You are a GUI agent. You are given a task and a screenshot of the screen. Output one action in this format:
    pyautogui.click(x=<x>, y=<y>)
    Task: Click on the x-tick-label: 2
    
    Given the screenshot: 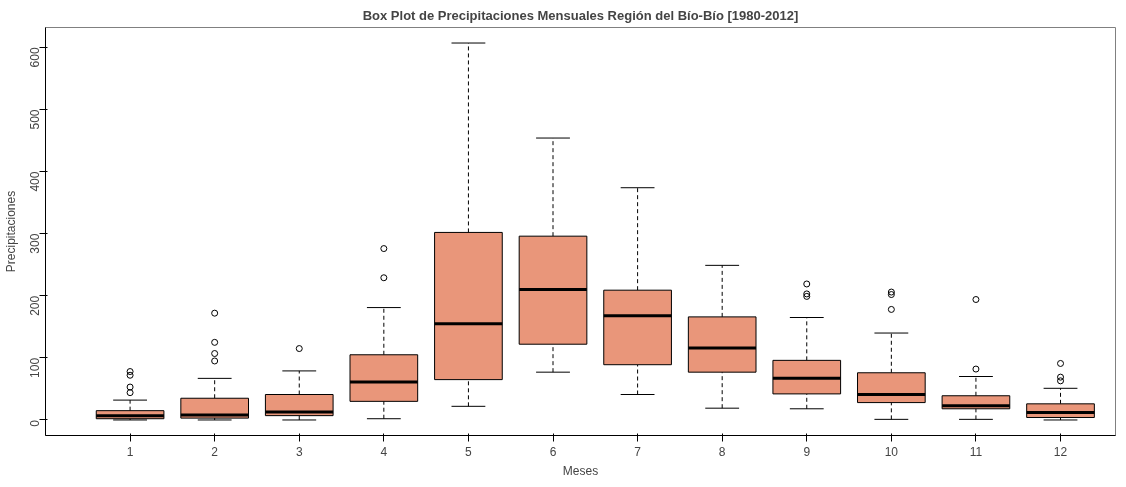 What is the action you would take?
    pyautogui.click(x=215, y=451)
    